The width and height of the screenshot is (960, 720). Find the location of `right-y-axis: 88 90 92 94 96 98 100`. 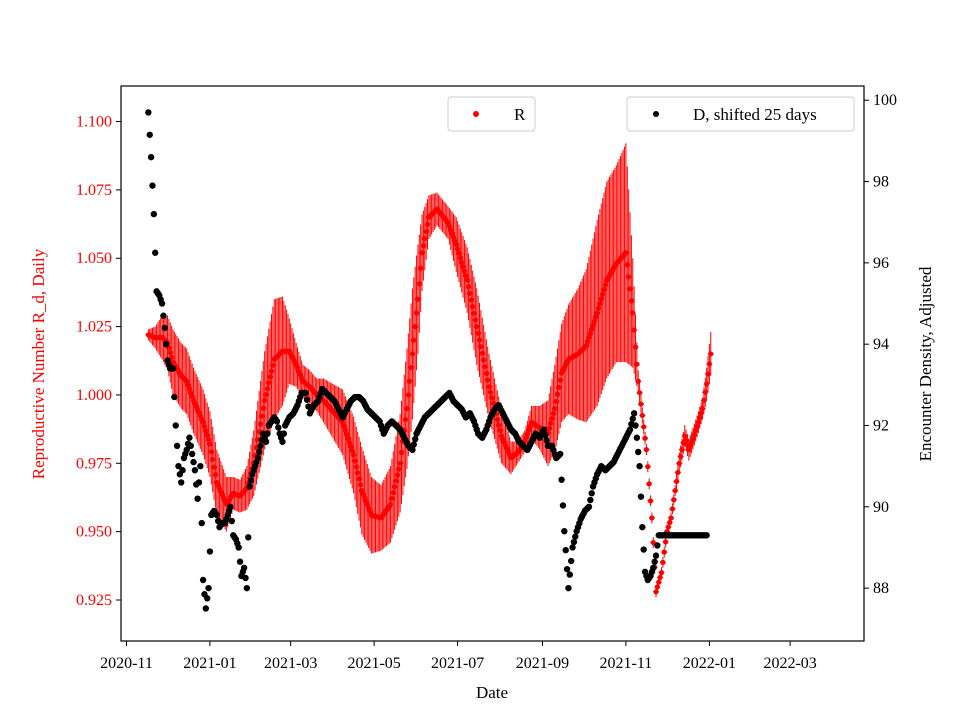

right-y-axis: 88 90 92 94 96 98 100 is located at coordinates (880, 344).